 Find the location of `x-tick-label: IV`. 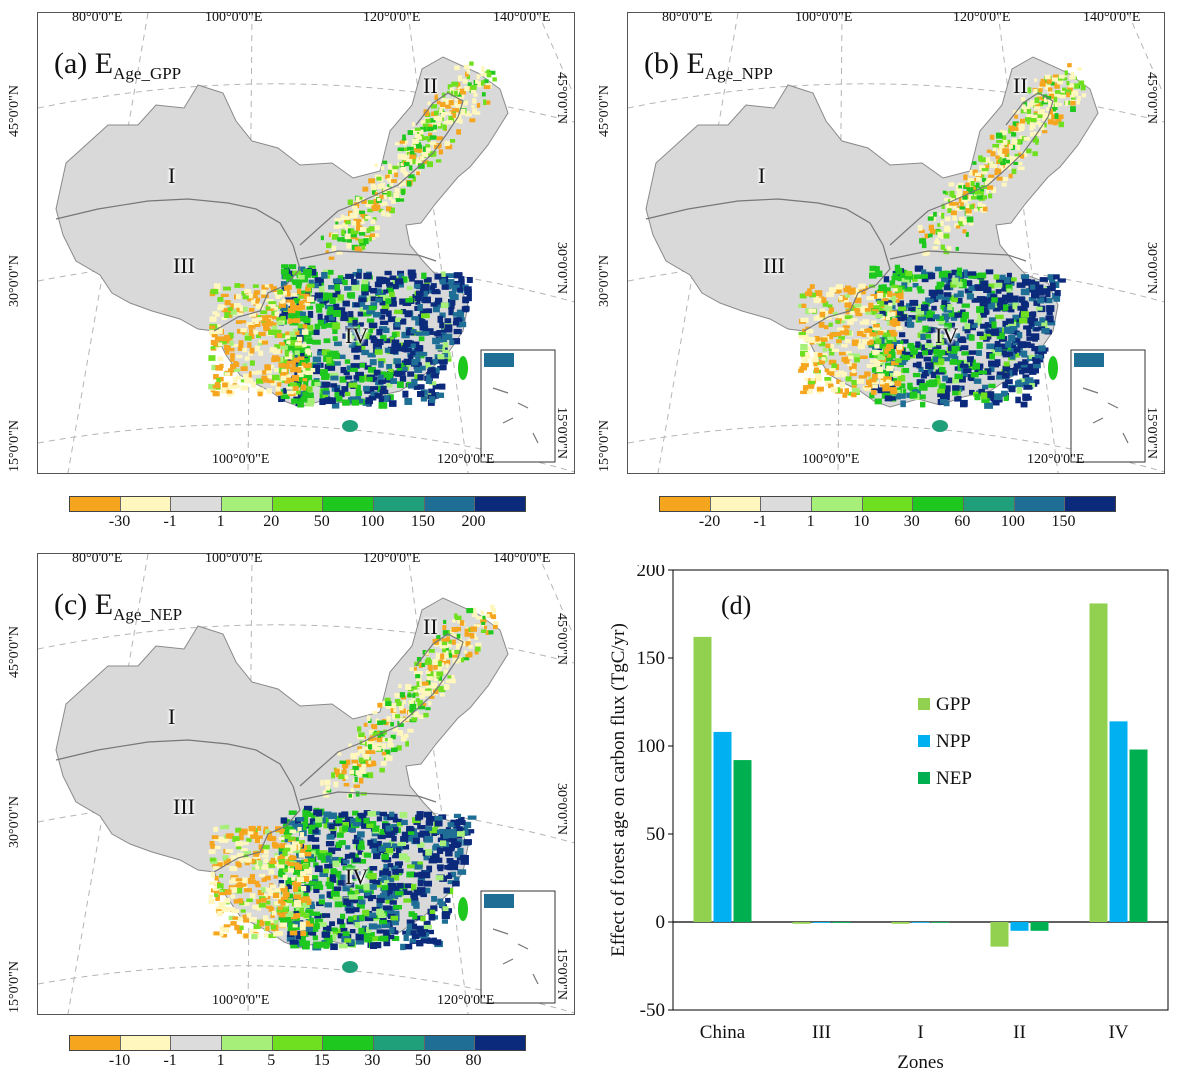

x-tick-label: IV is located at coordinates (1118, 1032).